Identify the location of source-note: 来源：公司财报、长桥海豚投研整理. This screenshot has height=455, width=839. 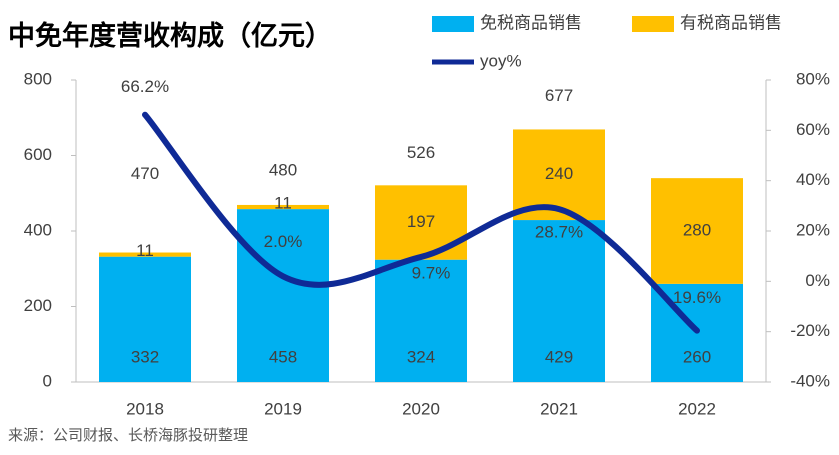
(128, 435).